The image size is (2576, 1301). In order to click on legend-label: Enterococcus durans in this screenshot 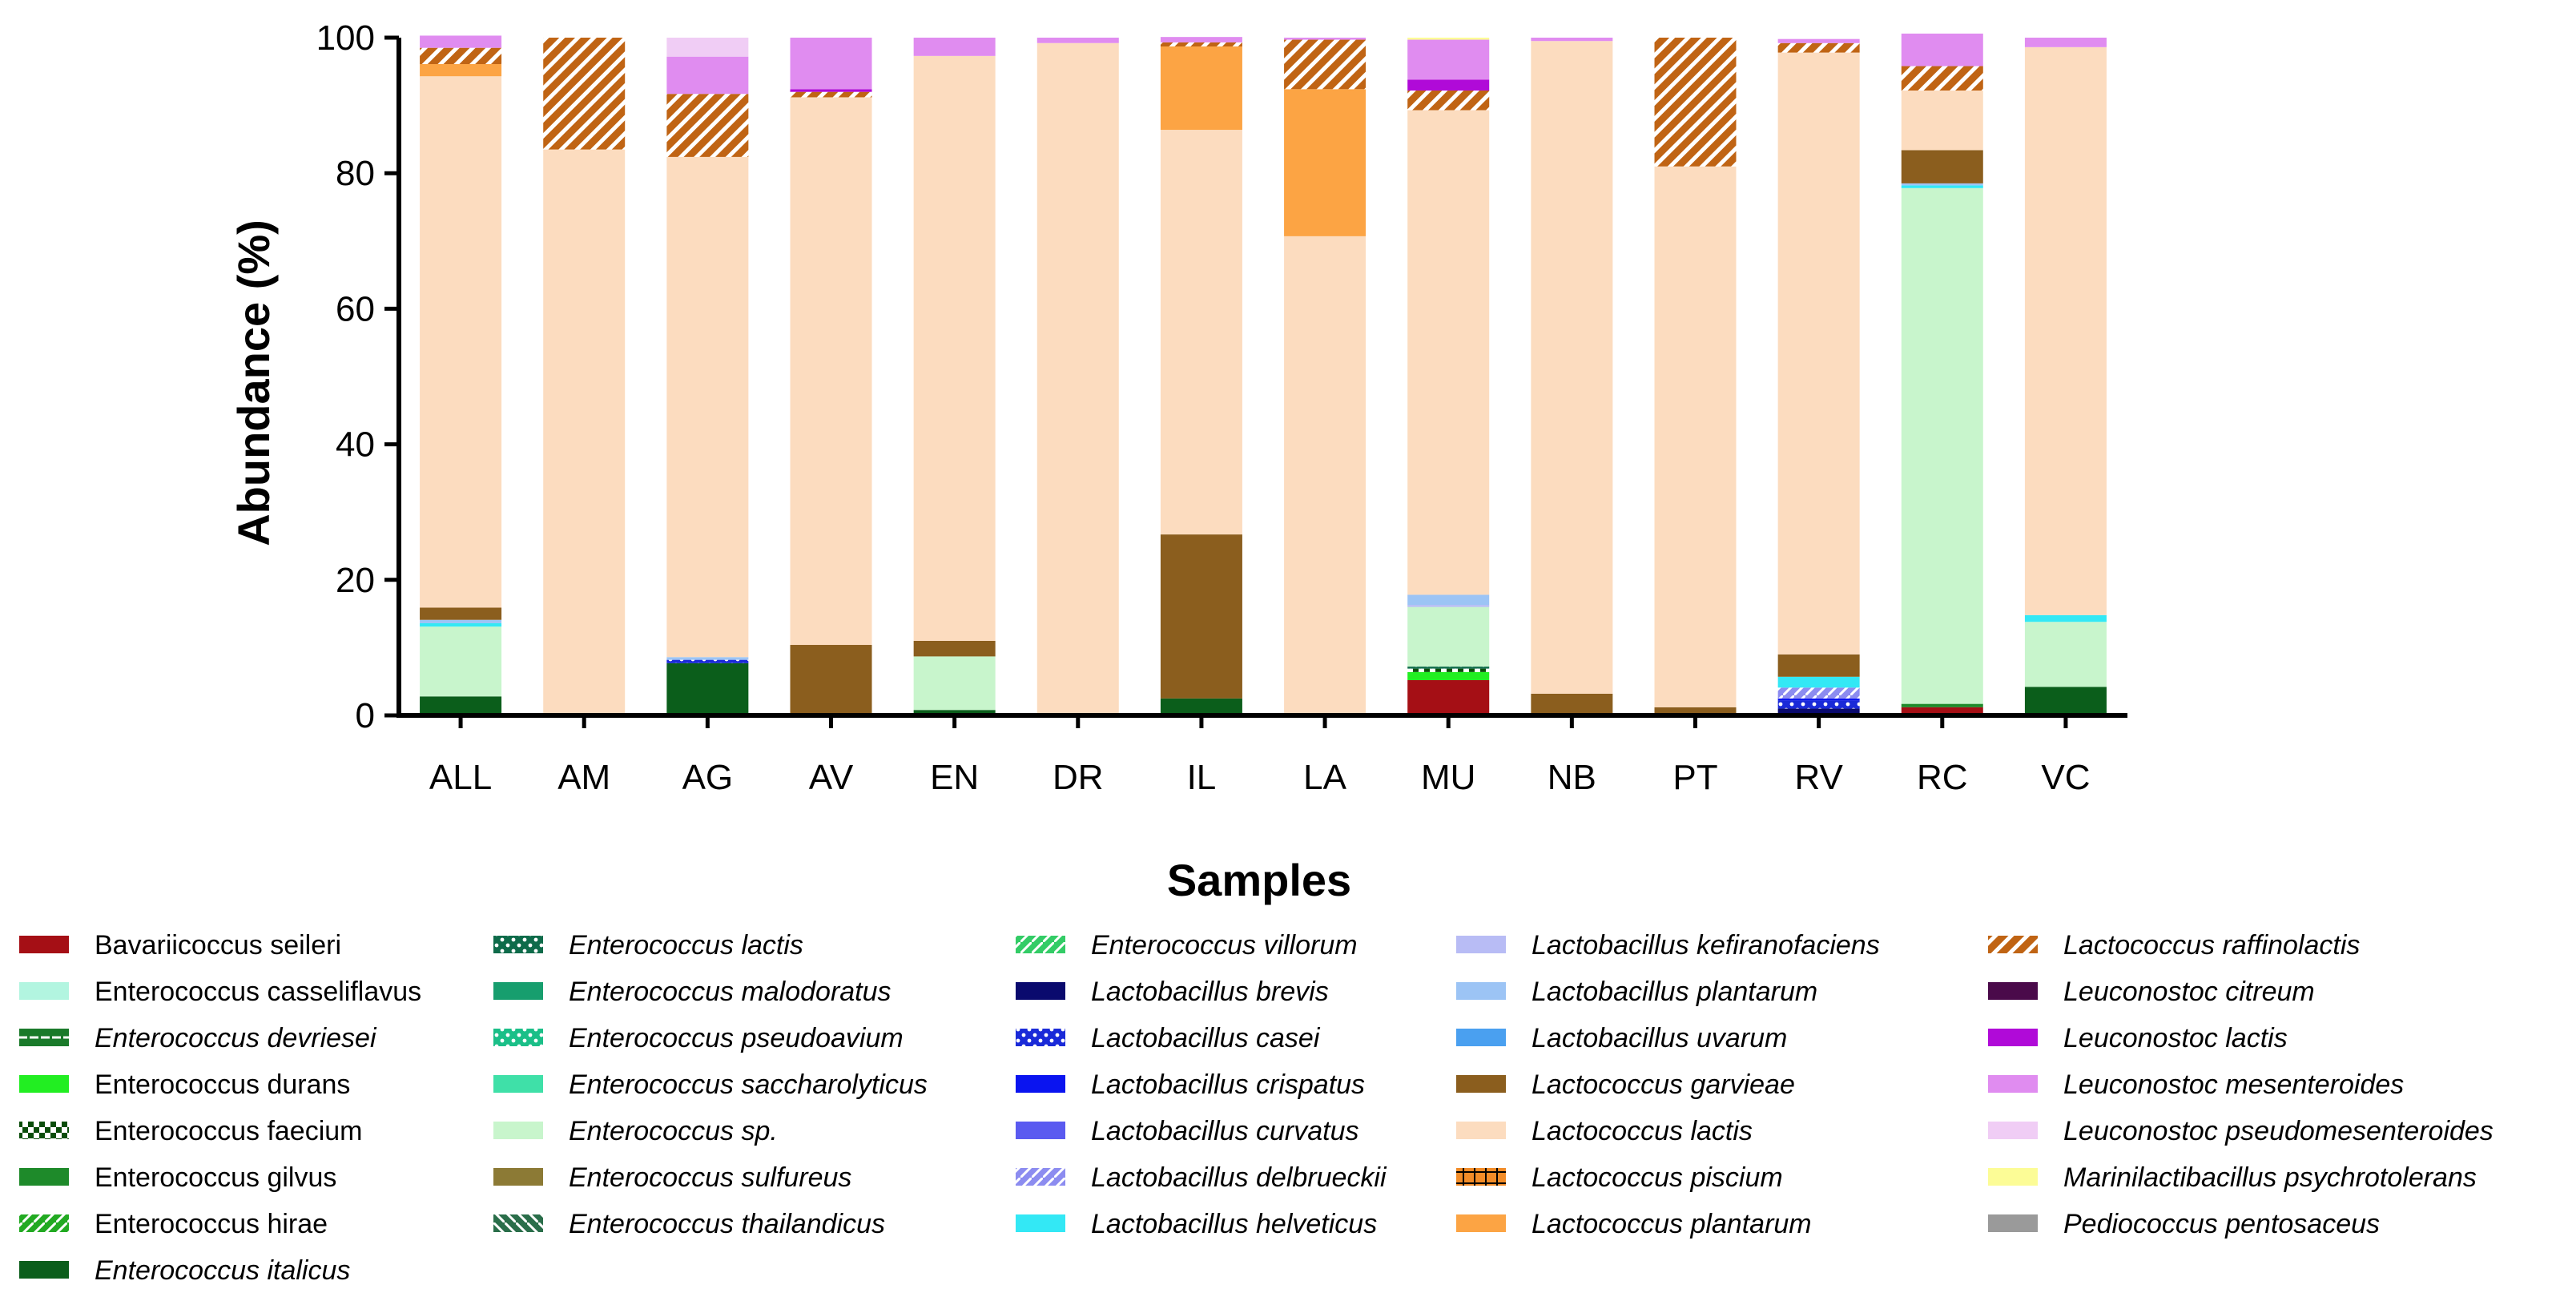, I will do `click(223, 1084)`.